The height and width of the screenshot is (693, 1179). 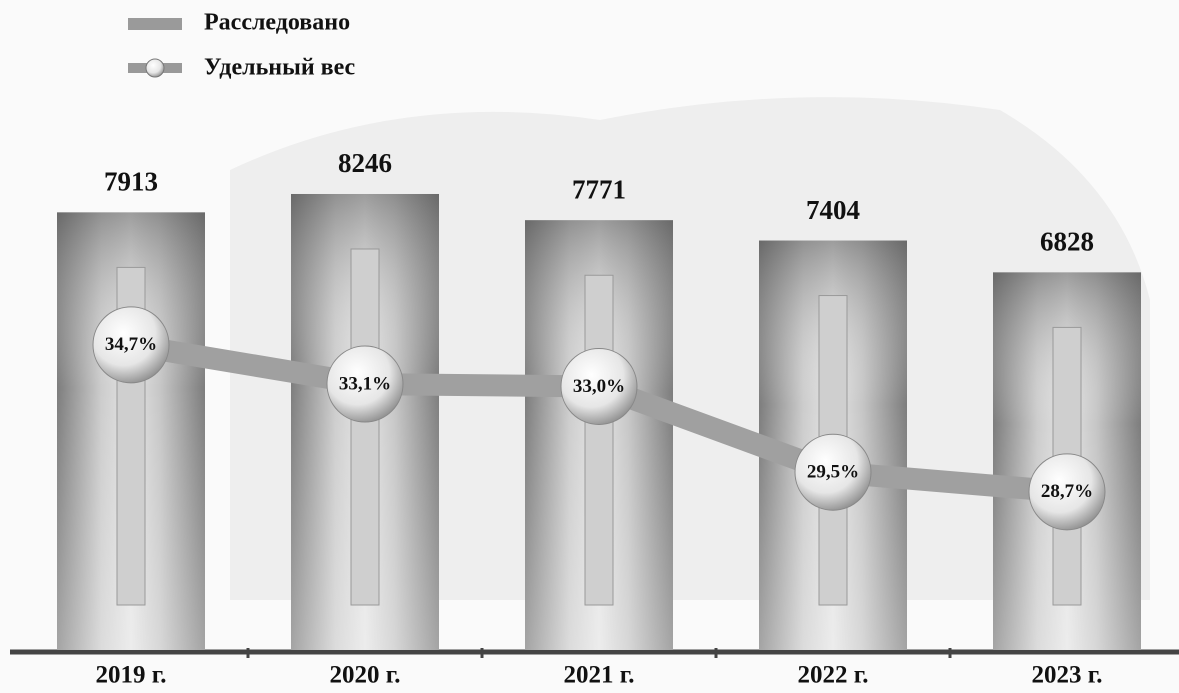 What do you see at coordinates (1066, 675) in the screenshot?
I see `x-tick-label: 2023 г.` at bounding box center [1066, 675].